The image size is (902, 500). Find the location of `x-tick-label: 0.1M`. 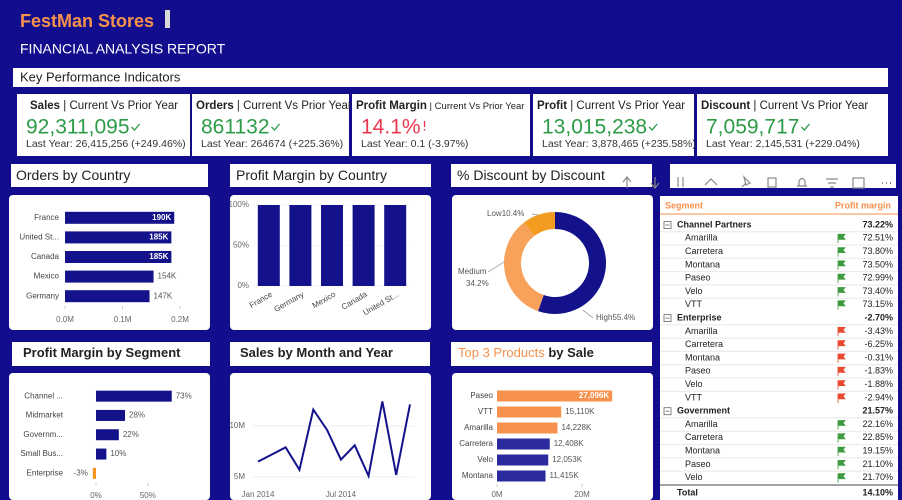

x-tick-label: 0.1M is located at coordinates (123, 319).